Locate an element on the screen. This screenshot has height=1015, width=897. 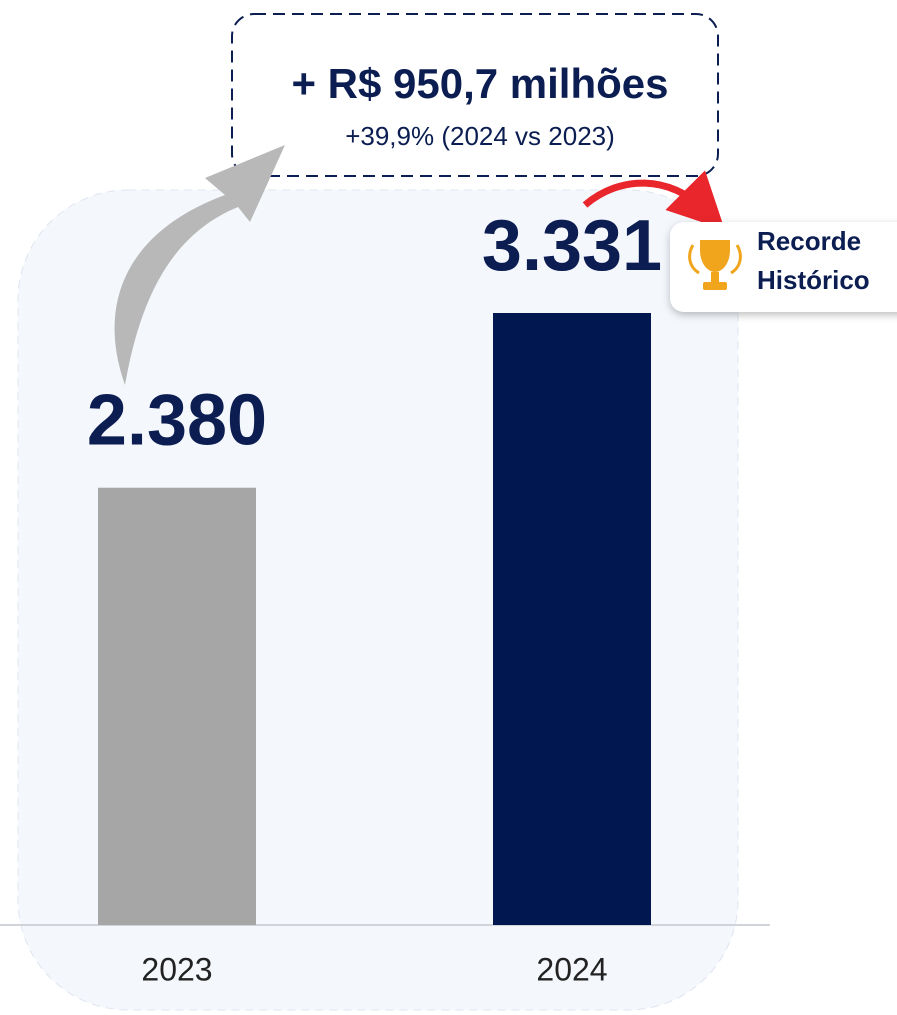
badge-text: Histórico is located at coordinates (813, 280).